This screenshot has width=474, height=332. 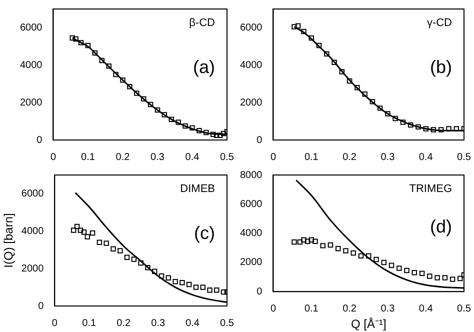 I want to click on annotation: (b), so click(x=441, y=66).